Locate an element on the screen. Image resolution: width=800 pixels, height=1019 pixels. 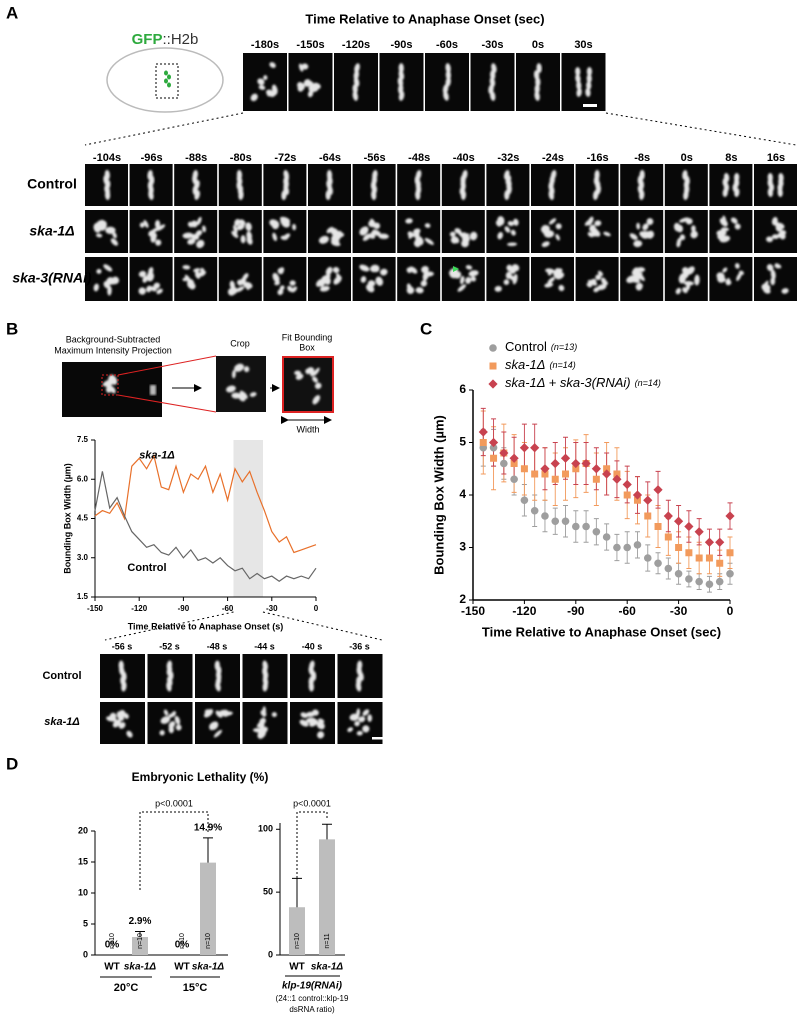
time-label: -16s is located at coordinates (598, 158).